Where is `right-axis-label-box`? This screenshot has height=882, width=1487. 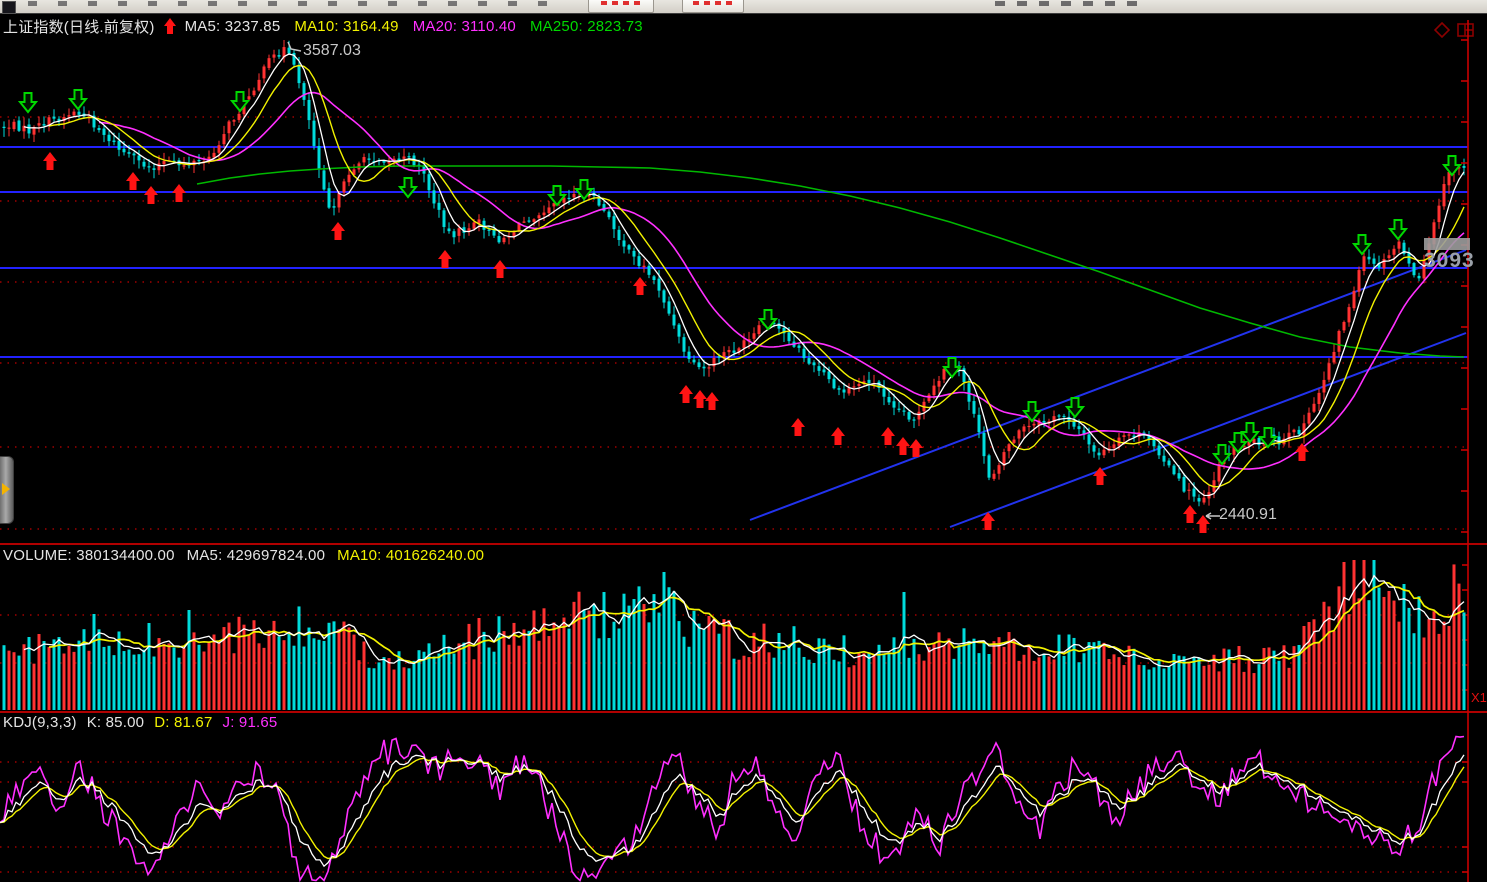 right-axis-label-box is located at coordinates (1447, 244).